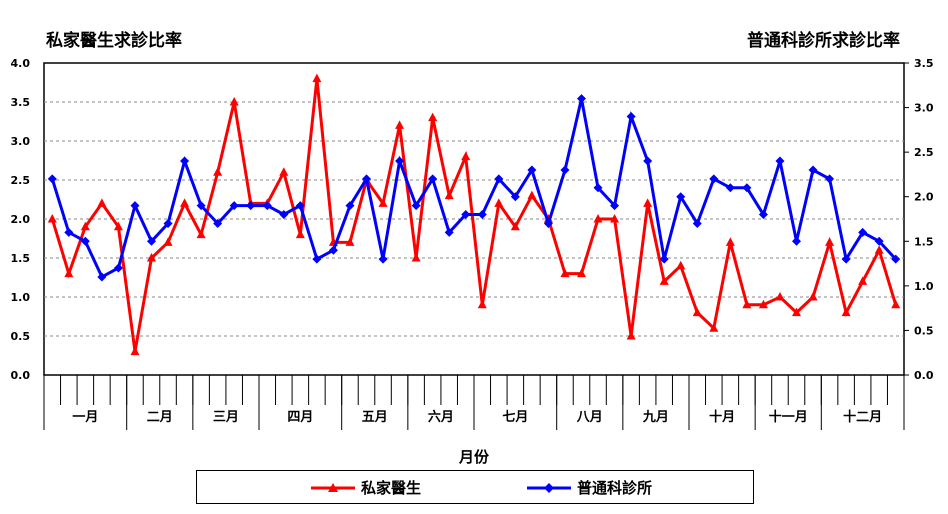 This screenshot has width=948, height=514. What do you see at coordinates (21, 141) in the screenshot?
I see `left-tick-label: 3.0` at bounding box center [21, 141].